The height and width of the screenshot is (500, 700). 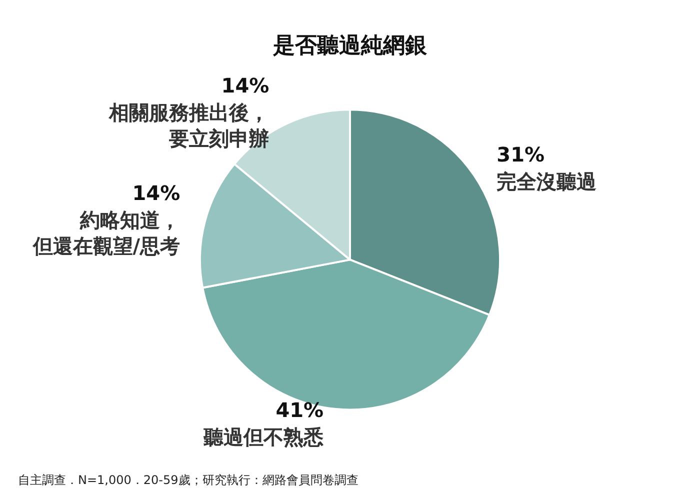 I want to click on slice-label: 聽過但不熟悉, so click(x=263, y=436).